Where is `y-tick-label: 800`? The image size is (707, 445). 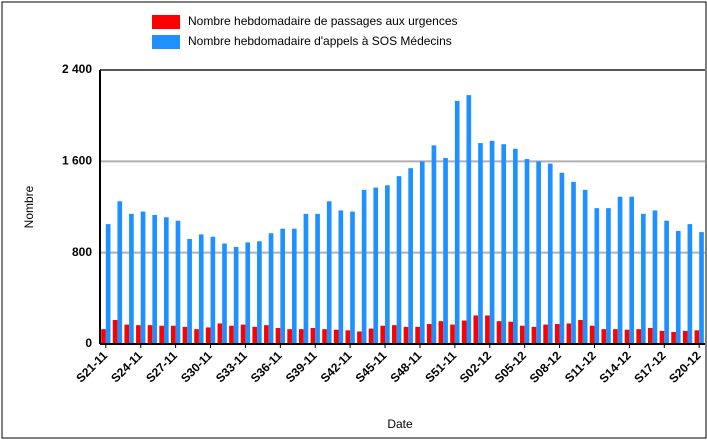 y-tick-label: 800 is located at coordinates (82, 252).